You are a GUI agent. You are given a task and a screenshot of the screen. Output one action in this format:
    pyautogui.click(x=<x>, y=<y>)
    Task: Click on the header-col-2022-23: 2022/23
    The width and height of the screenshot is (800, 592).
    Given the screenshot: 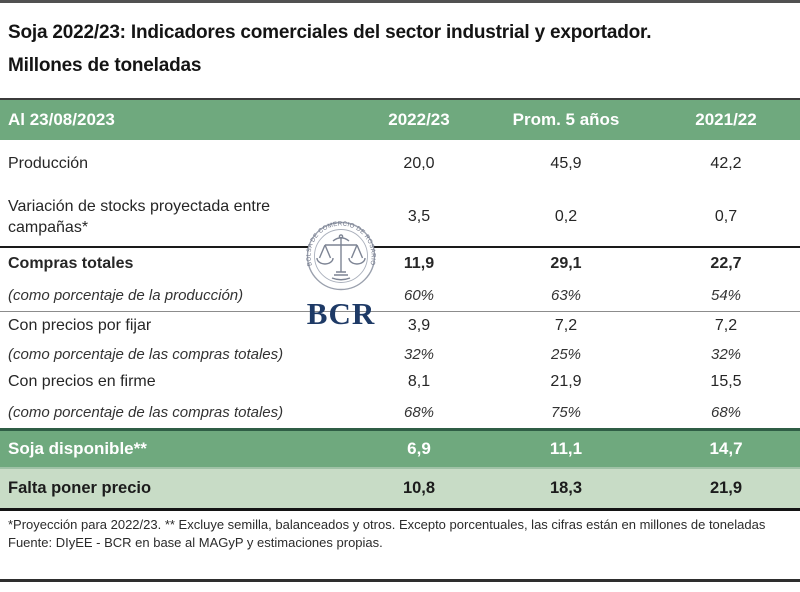 What is the action you would take?
    pyautogui.click(x=419, y=119)
    